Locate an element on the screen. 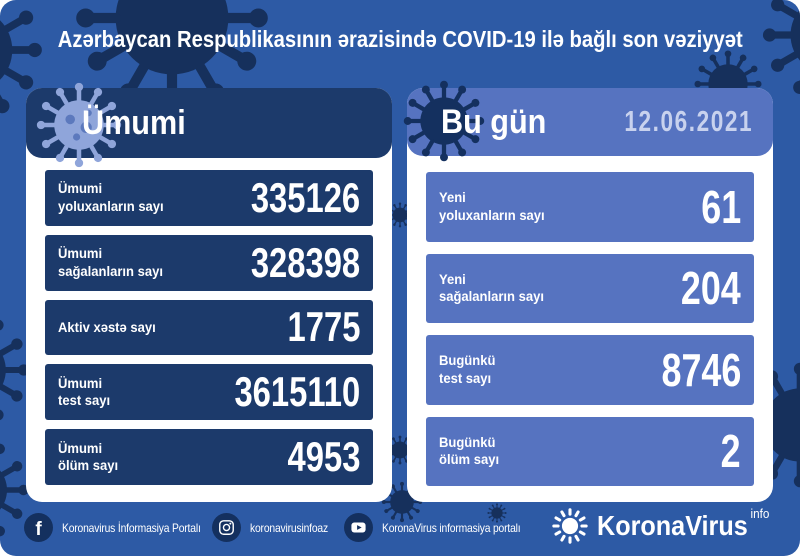  stat-value: 61 is located at coordinates (721, 206).